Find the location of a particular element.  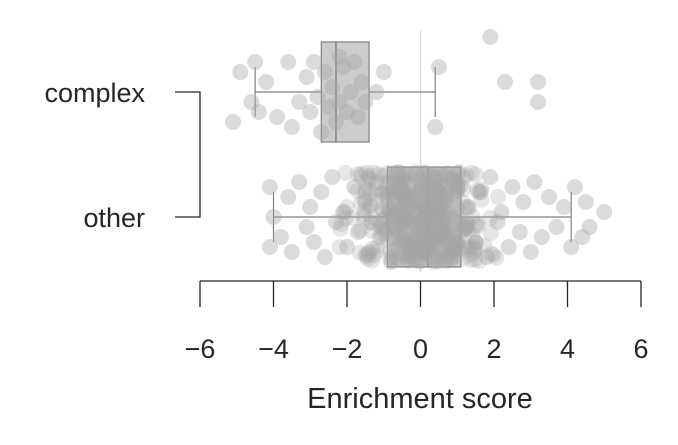

box-iqr is located at coordinates (424, 217).